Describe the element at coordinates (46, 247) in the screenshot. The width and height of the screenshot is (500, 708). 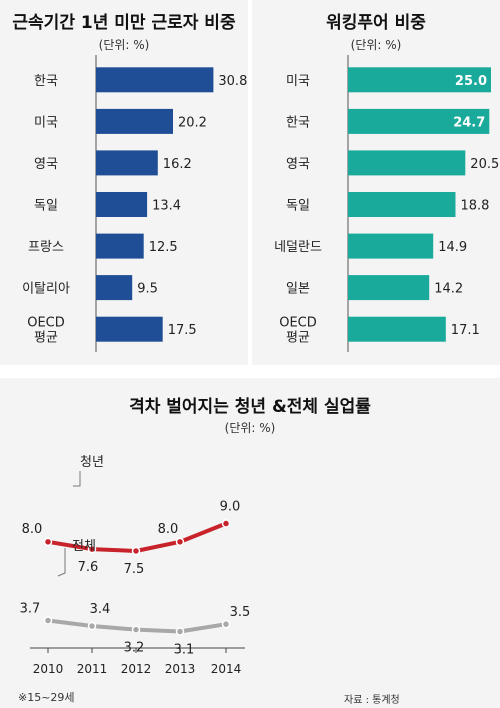
I see `category-label: 프랑스` at that location.